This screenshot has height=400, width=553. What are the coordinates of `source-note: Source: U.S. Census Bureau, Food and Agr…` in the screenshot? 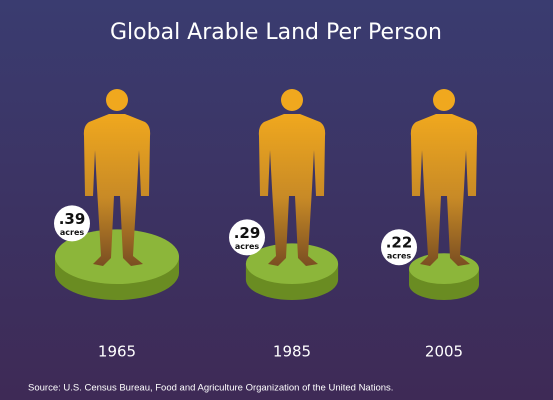 It's located at (210, 388).